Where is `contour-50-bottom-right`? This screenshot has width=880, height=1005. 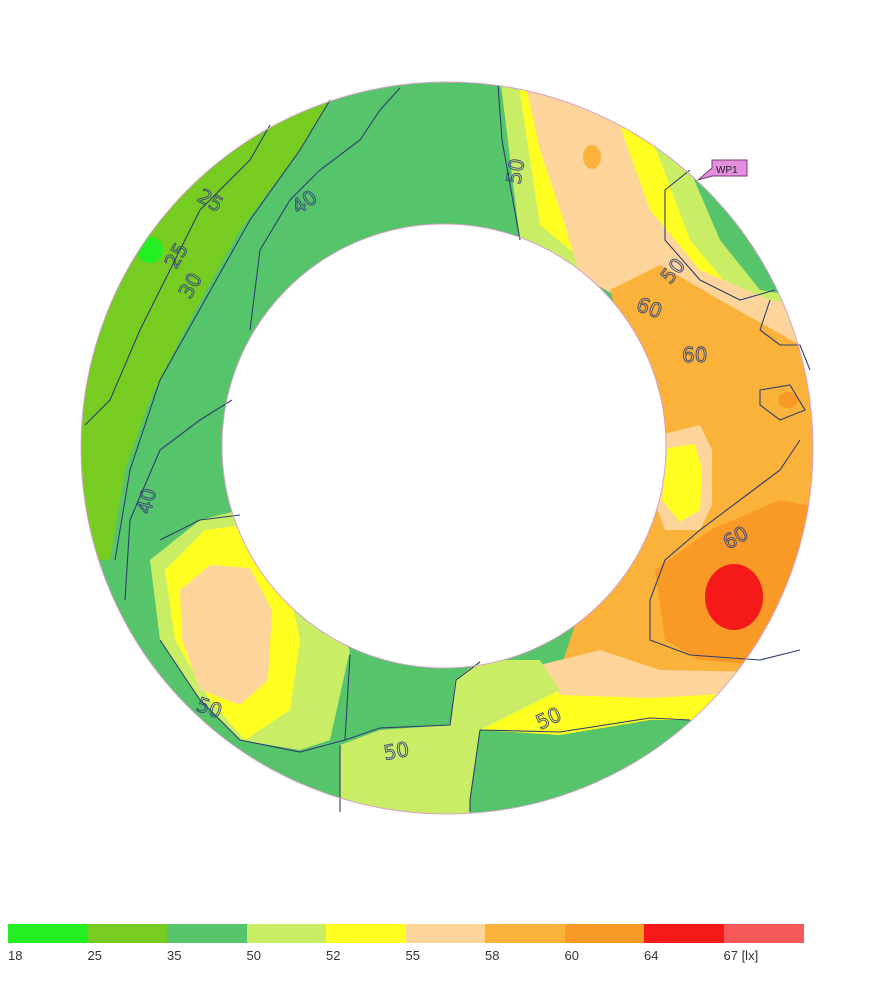 contour-50-bottom-right is located at coordinates (580, 764).